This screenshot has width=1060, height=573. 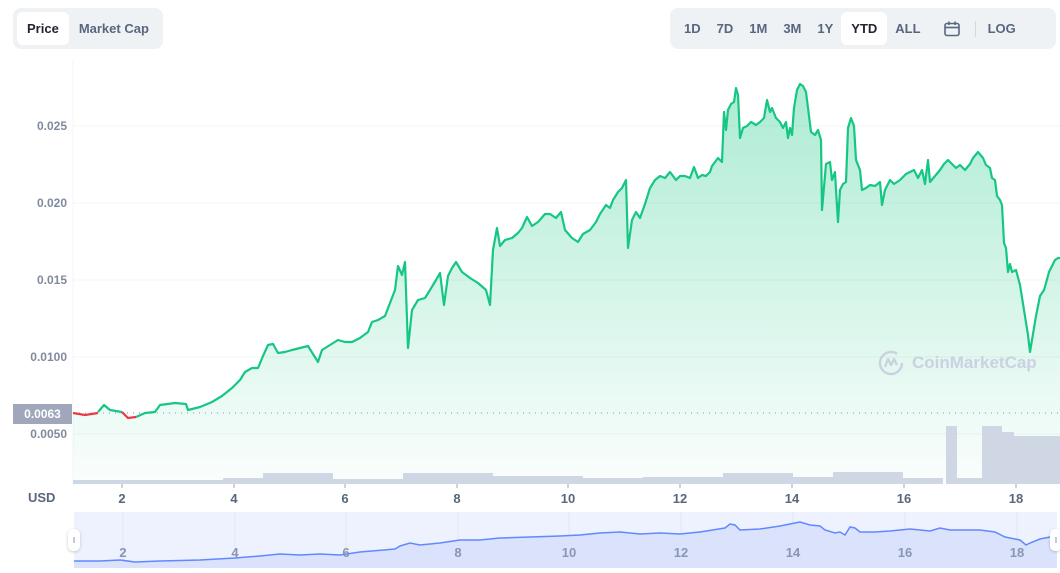 What do you see at coordinates (122, 498) in the screenshot?
I see `x-tick-label: 2` at bounding box center [122, 498].